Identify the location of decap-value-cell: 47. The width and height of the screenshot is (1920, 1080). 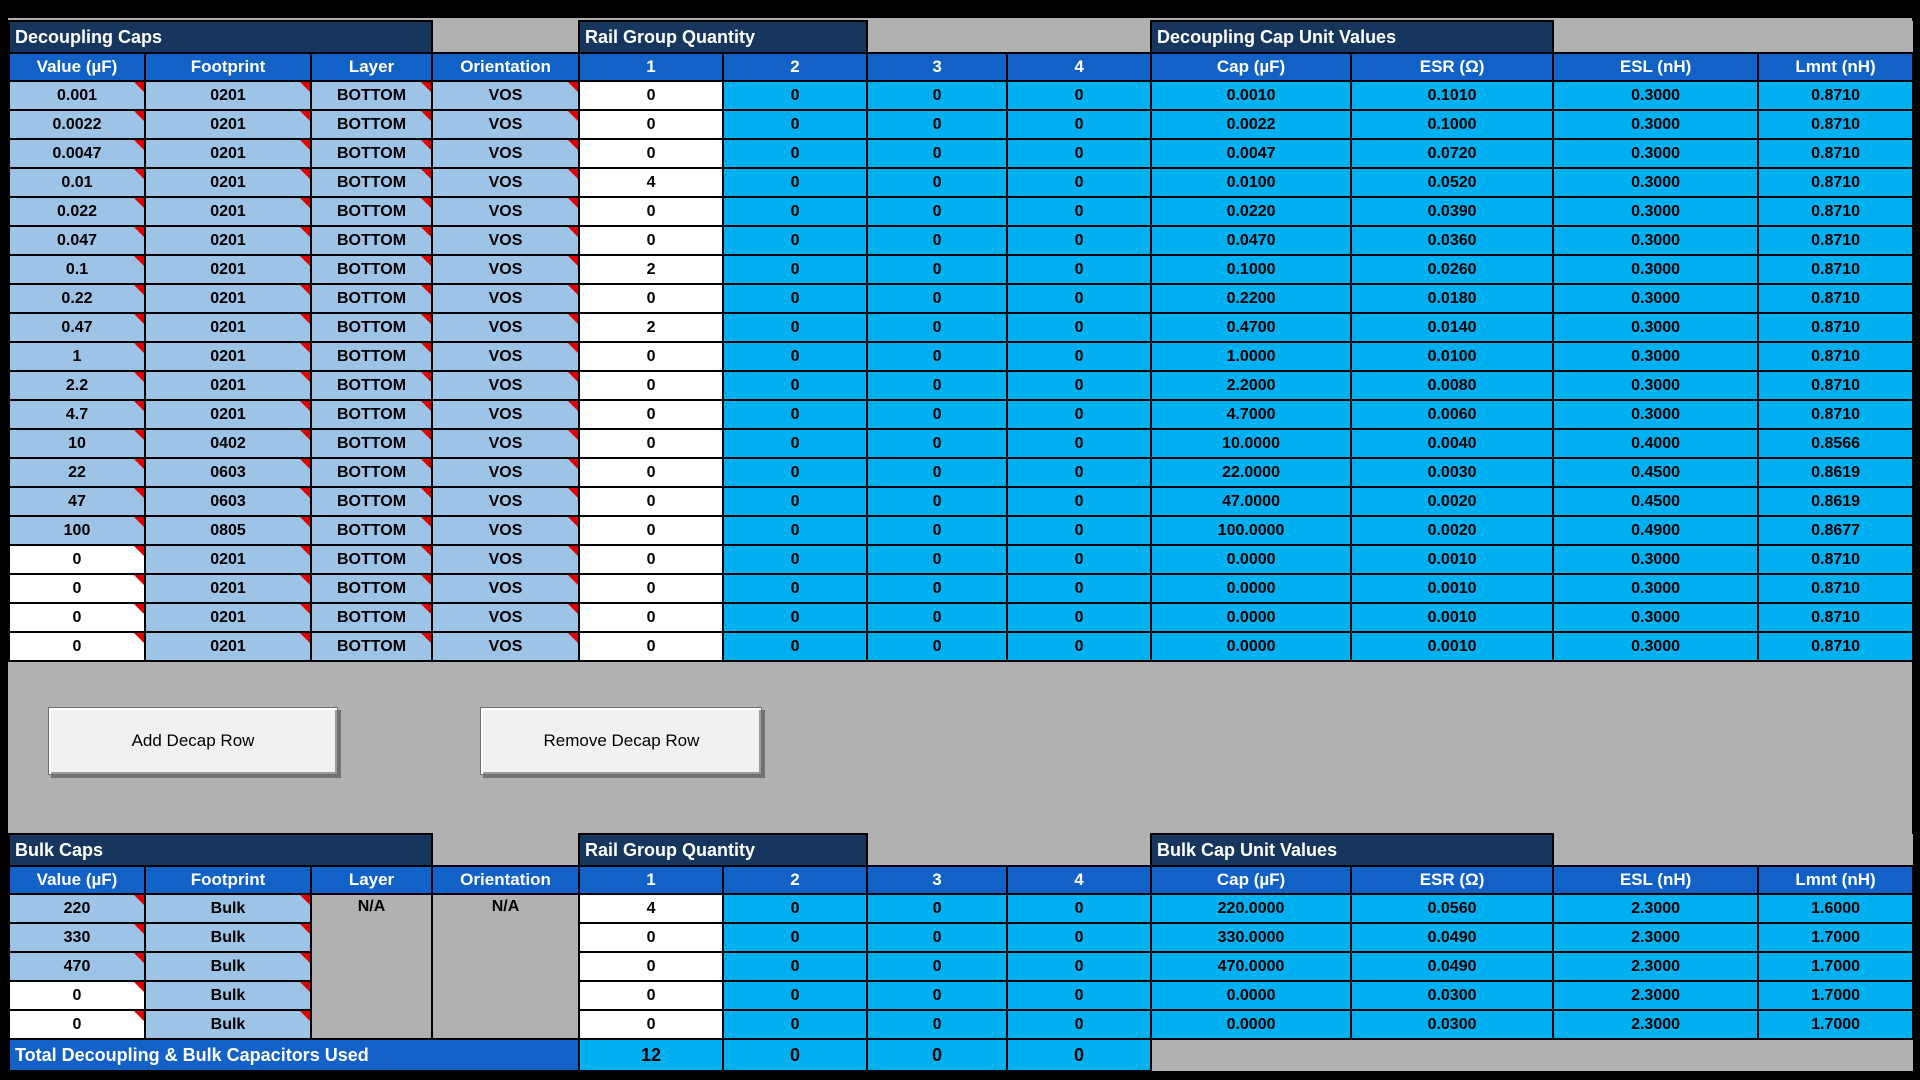
(77, 501).